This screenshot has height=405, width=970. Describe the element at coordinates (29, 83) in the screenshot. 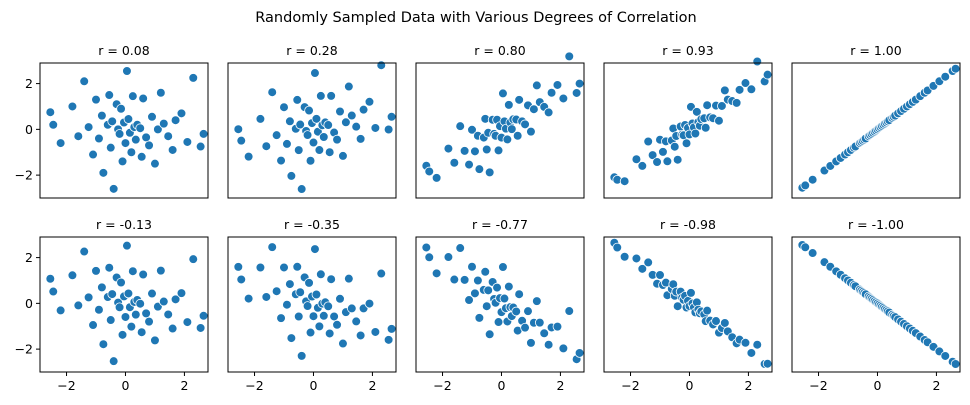

I see `y-tick-label: 2` at that location.